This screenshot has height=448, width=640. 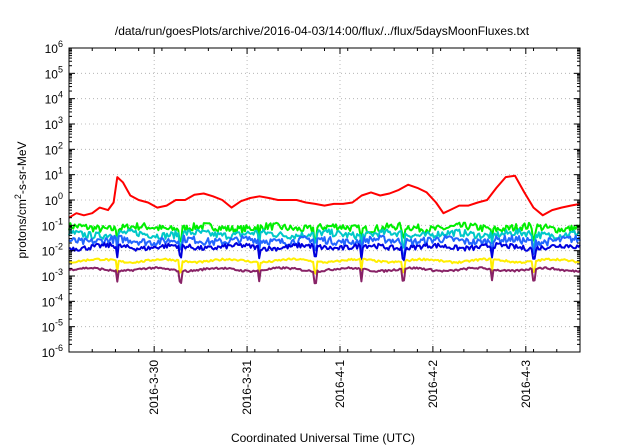 I want to click on y-tick-label: 10¹, so click(x=54, y=174).